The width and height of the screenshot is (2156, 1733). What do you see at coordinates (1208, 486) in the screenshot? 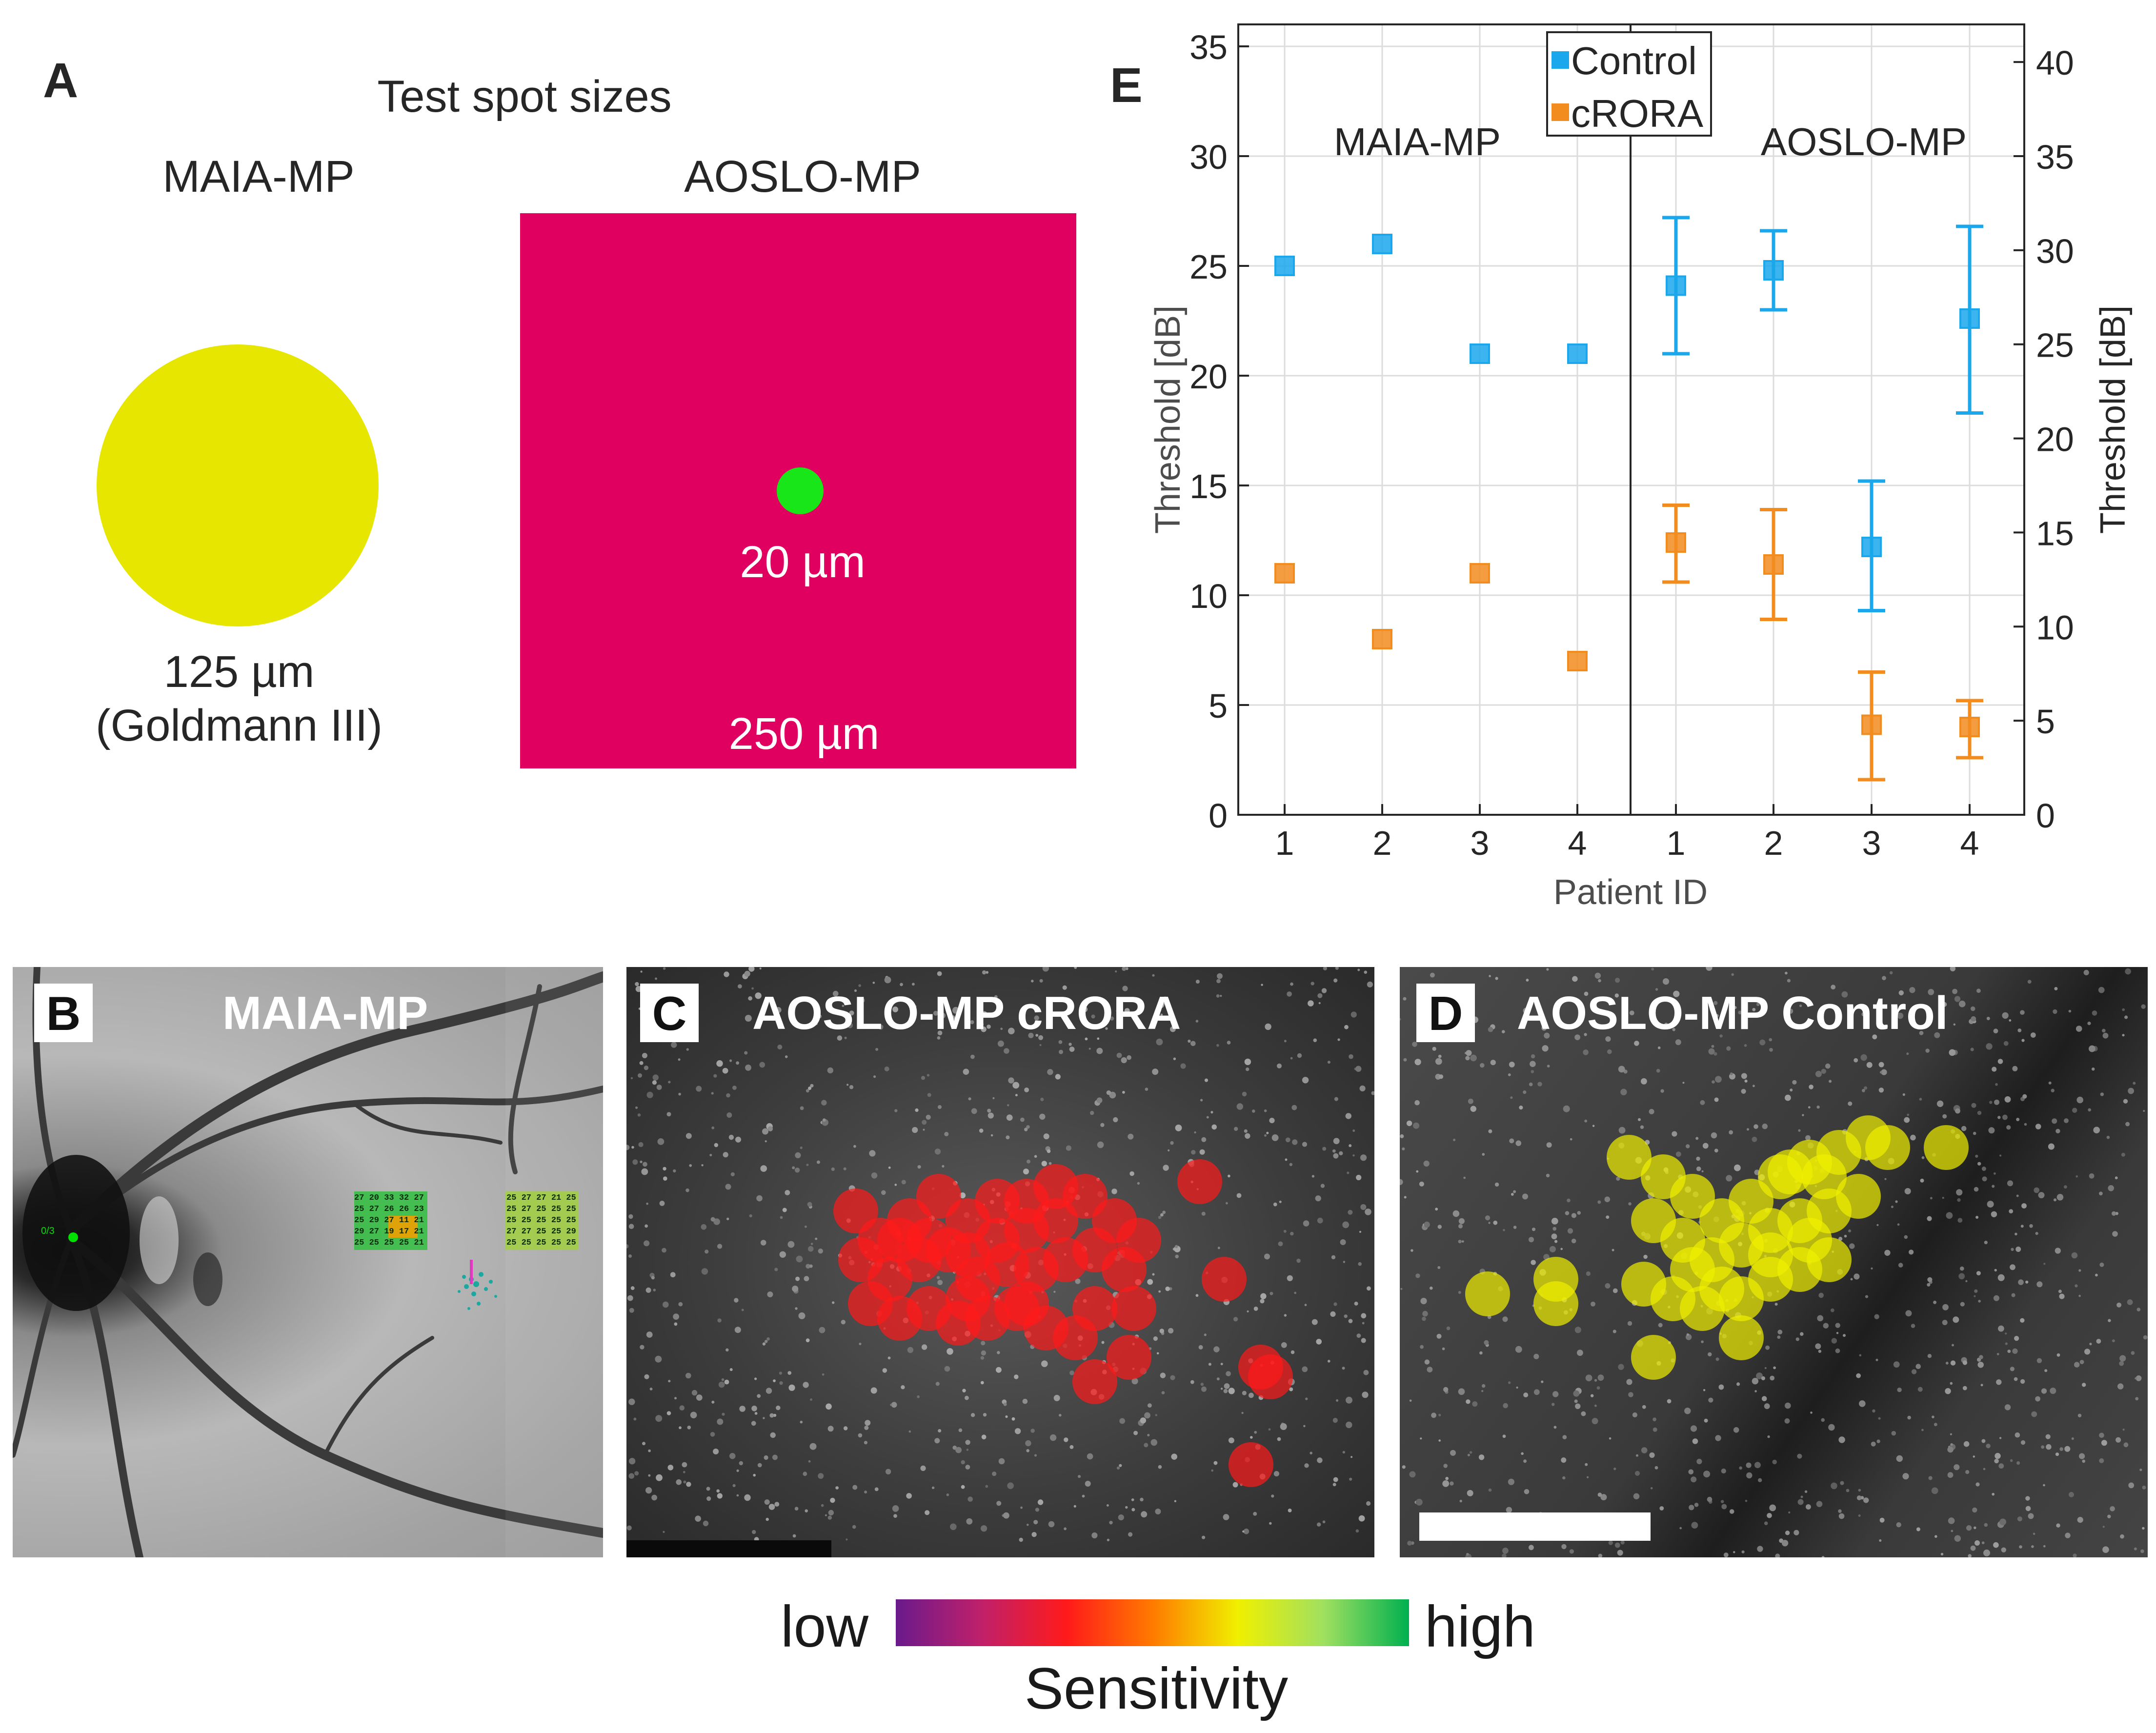
I see `ytick-label-left: 15` at bounding box center [1208, 486].